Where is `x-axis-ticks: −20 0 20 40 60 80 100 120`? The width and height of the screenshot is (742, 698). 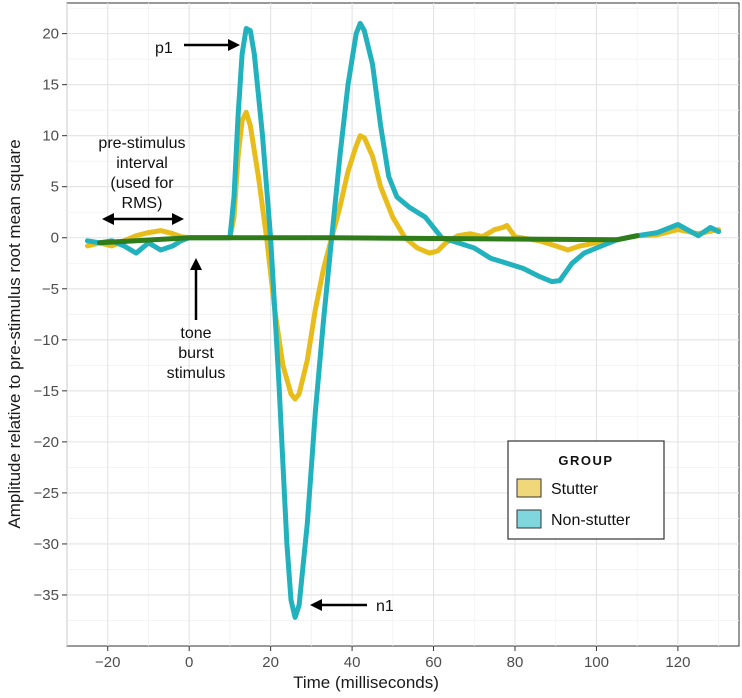 x-axis-ticks: −20 0 20 40 60 80 100 120 is located at coordinates (392, 658).